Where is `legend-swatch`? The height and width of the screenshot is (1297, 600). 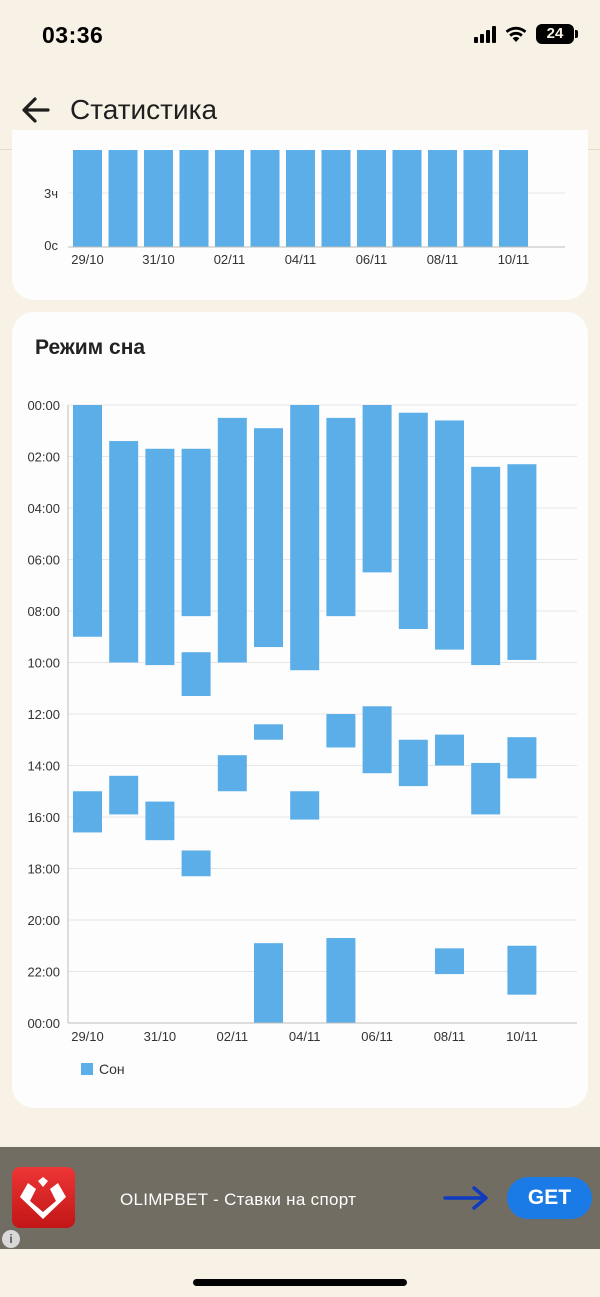 legend-swatch is located at coordinates (87, 1069).